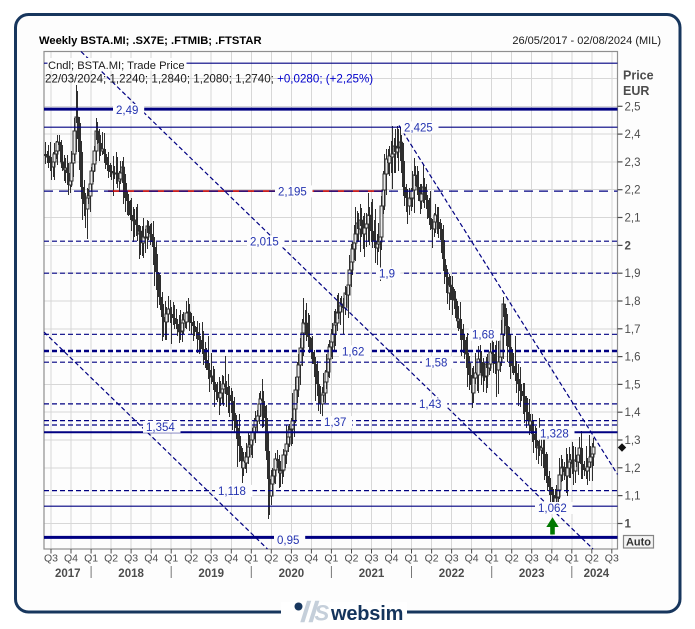 The width and height of the screenshot is (695, 629). What do you see at coordinates (633, 441) in the screenshot?
I see `svg-text: 1,3` at bounding box center [633, 441].